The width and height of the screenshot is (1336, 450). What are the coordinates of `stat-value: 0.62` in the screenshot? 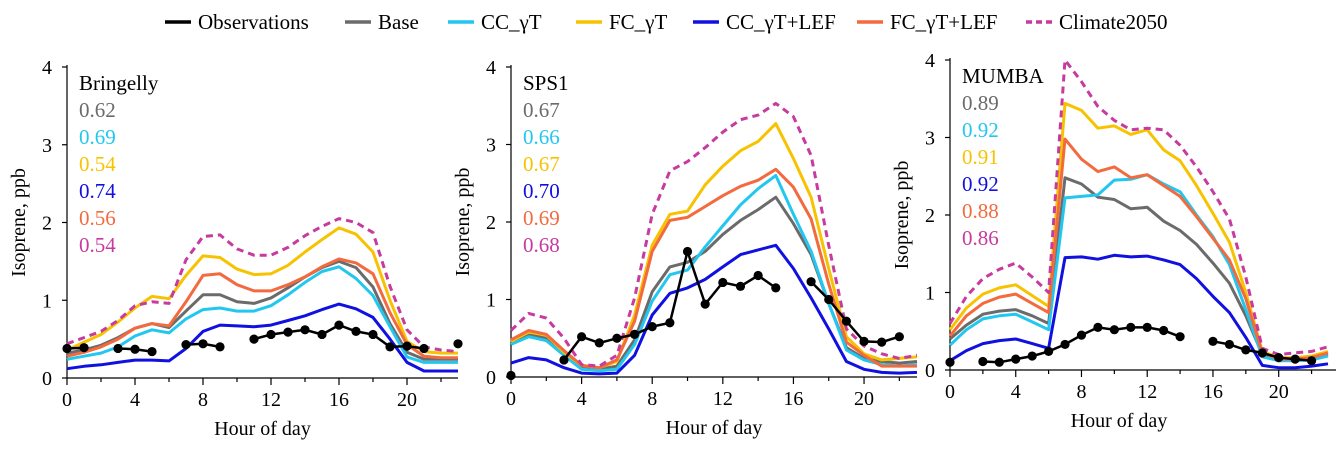 It's located at (97, 110).